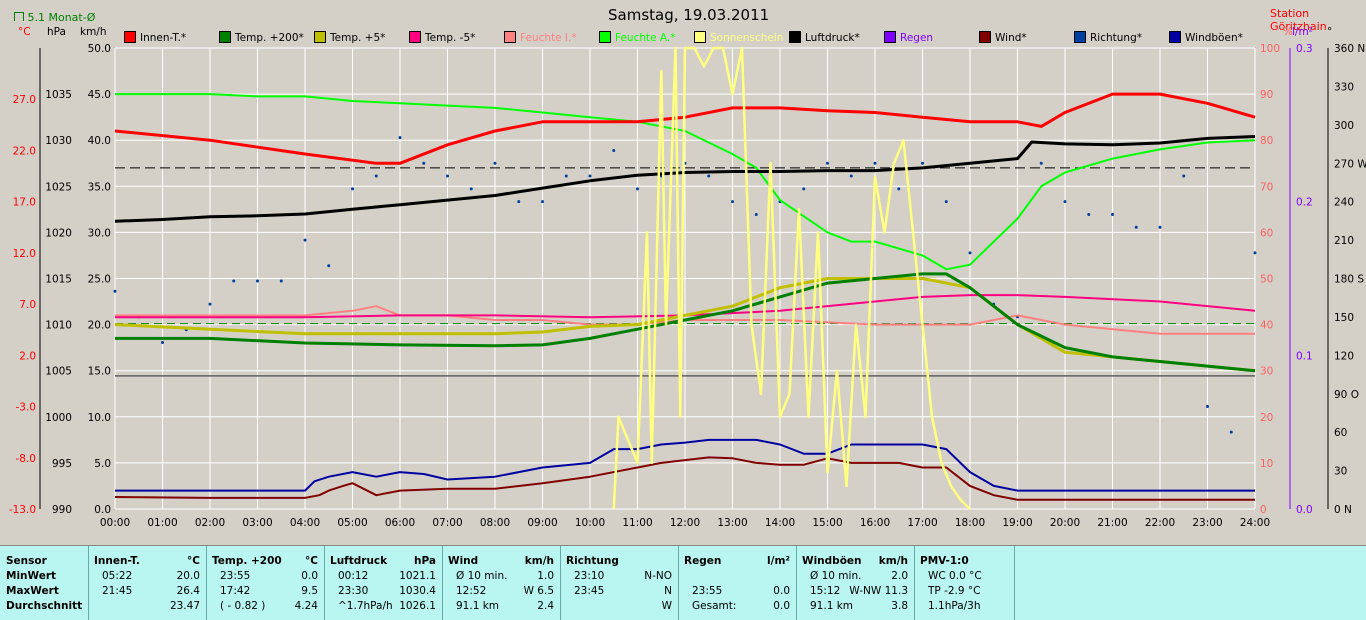 Image resolution: width=1366 pixels, height=620 pixels. I want to click on stats-header-unit: °C, so click(311, 561).